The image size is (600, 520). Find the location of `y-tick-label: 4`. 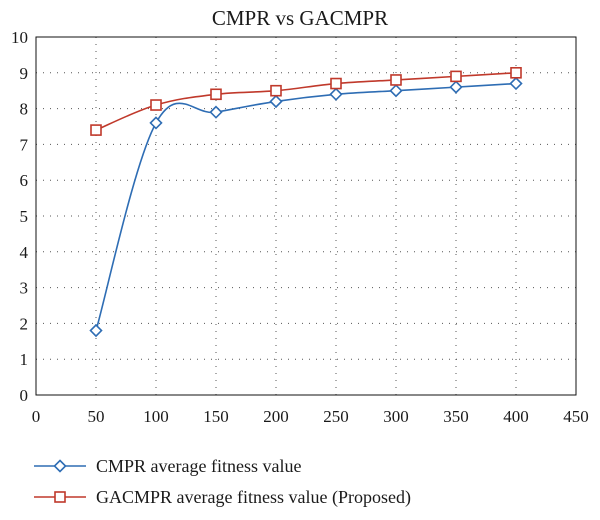

y-tick-label: 4 is located at coordinates (24, 252).